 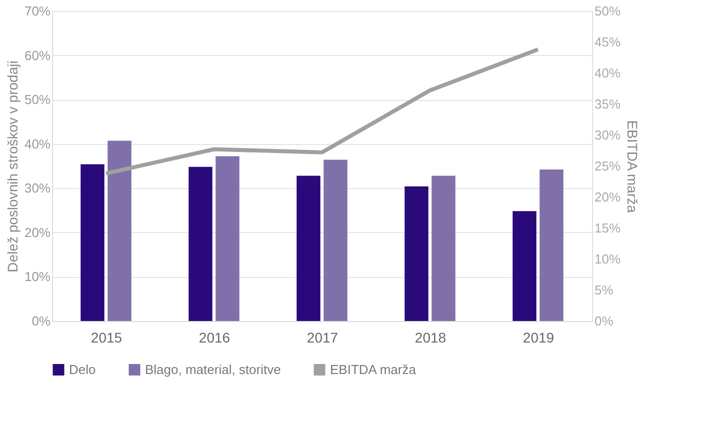 I want to click on y2-tick-label: 45%, so click(x=607, y=42).